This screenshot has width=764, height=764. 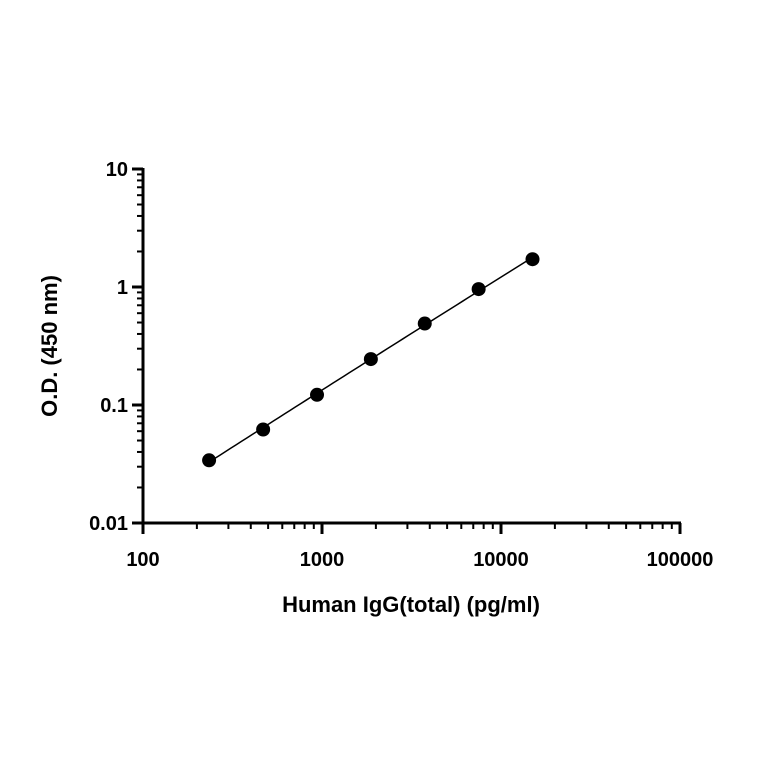 What do you see at coordinates (108, 524) in the screenshot?
I see `y-tick-label: 0.01` at bounding box center [108, 524].